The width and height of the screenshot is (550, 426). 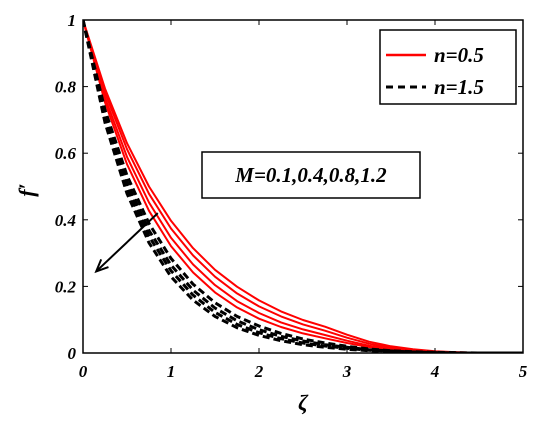 I want to click on x-tick-label: 0, so click(x=83, y=371).